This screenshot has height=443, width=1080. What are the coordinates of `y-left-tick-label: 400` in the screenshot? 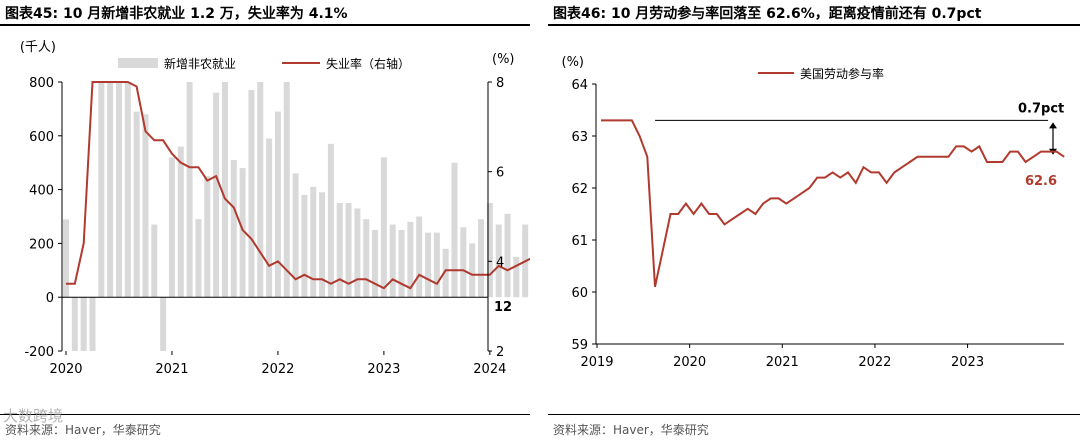 It's located at (41, 191).